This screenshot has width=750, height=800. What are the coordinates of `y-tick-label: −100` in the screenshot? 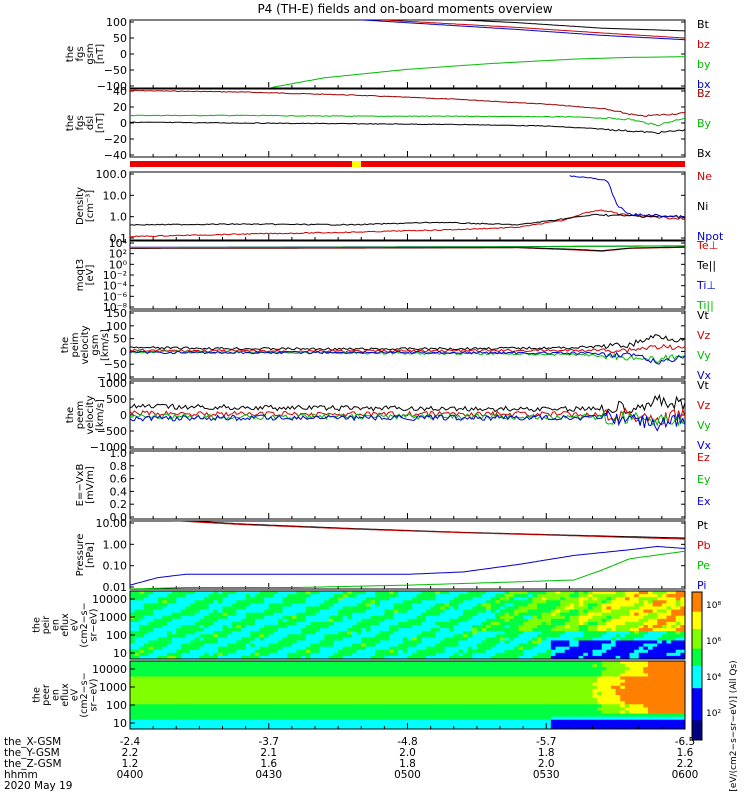 It's located at (112, 377).